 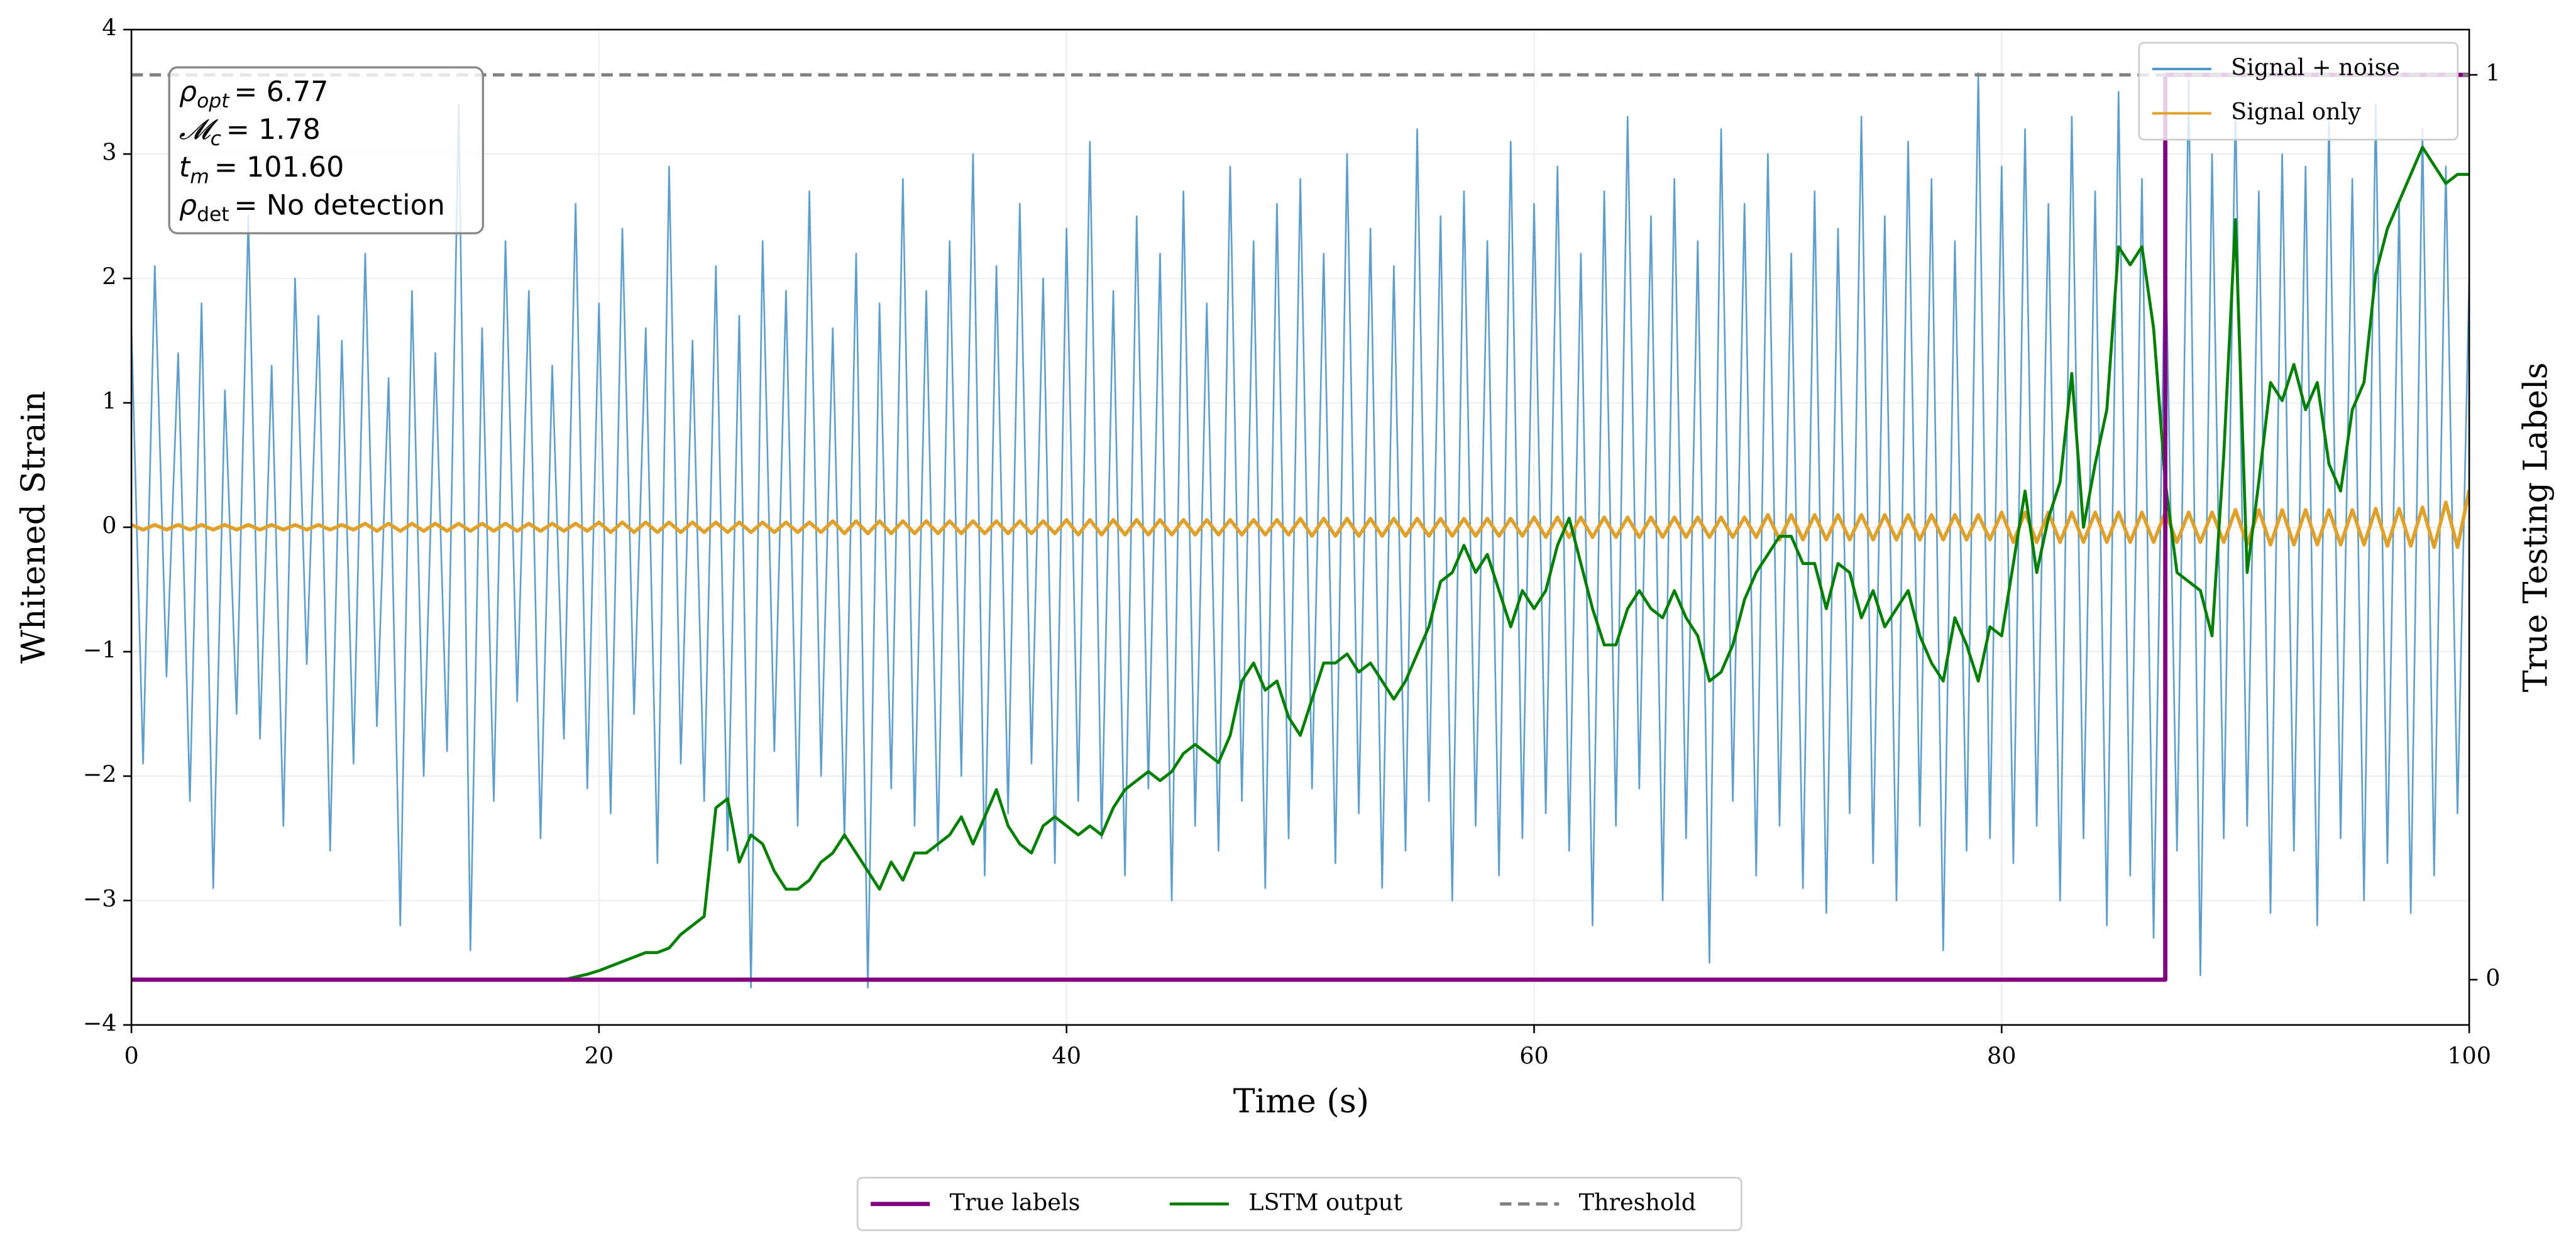 What do you see at coordinates (1638, 1201) in the screenshot?
I see `legend-label: Threshold` at bounding box center [1638, 1201].